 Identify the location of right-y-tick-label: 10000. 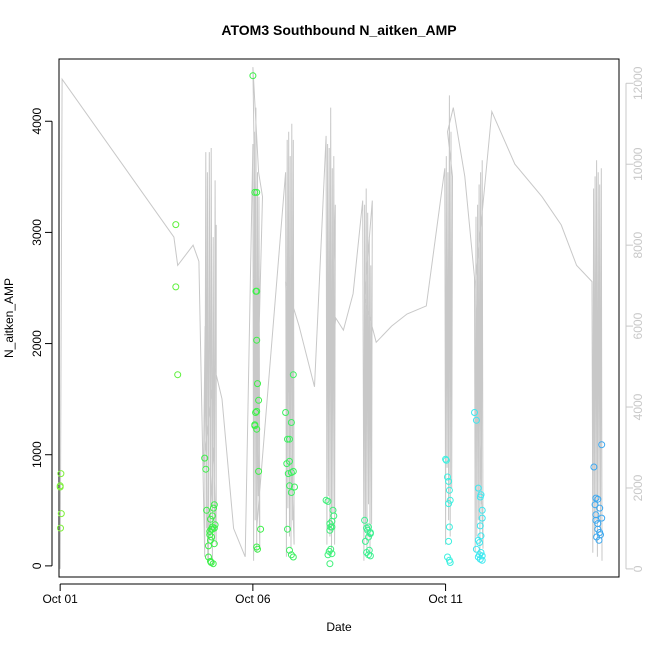
(638, 164).